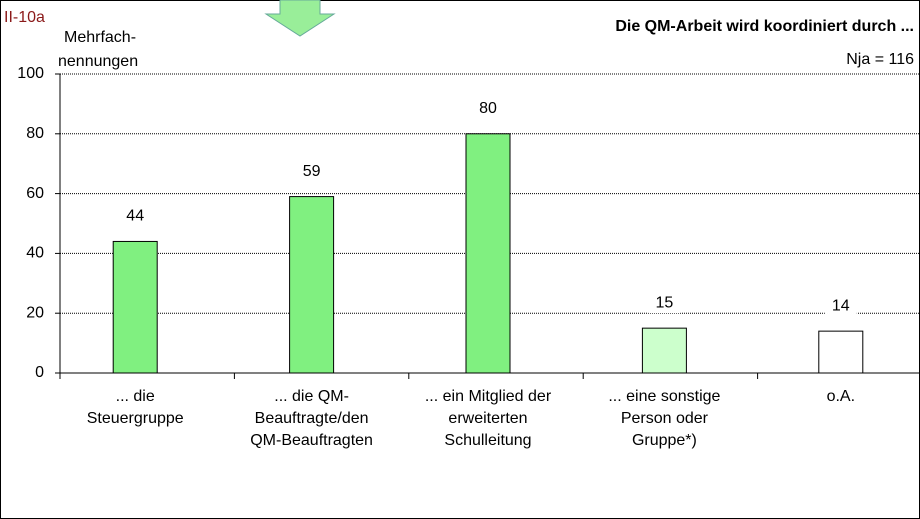 Image resolution: width=920 pixels, height=519 pixels. What do you see at coordinates (880, 59) in the screenshot?
I see `chart-subtitle: Nja = 116` at bounding box center [880, 59].